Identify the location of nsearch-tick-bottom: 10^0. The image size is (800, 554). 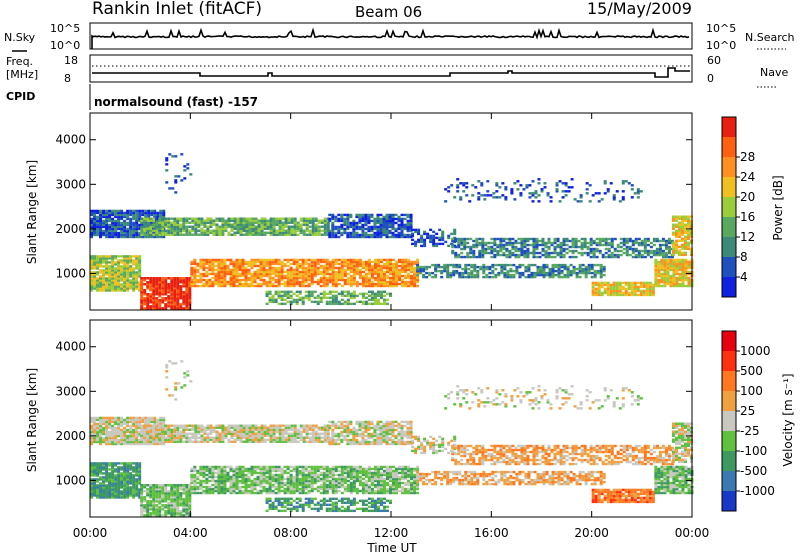
(721, 45).